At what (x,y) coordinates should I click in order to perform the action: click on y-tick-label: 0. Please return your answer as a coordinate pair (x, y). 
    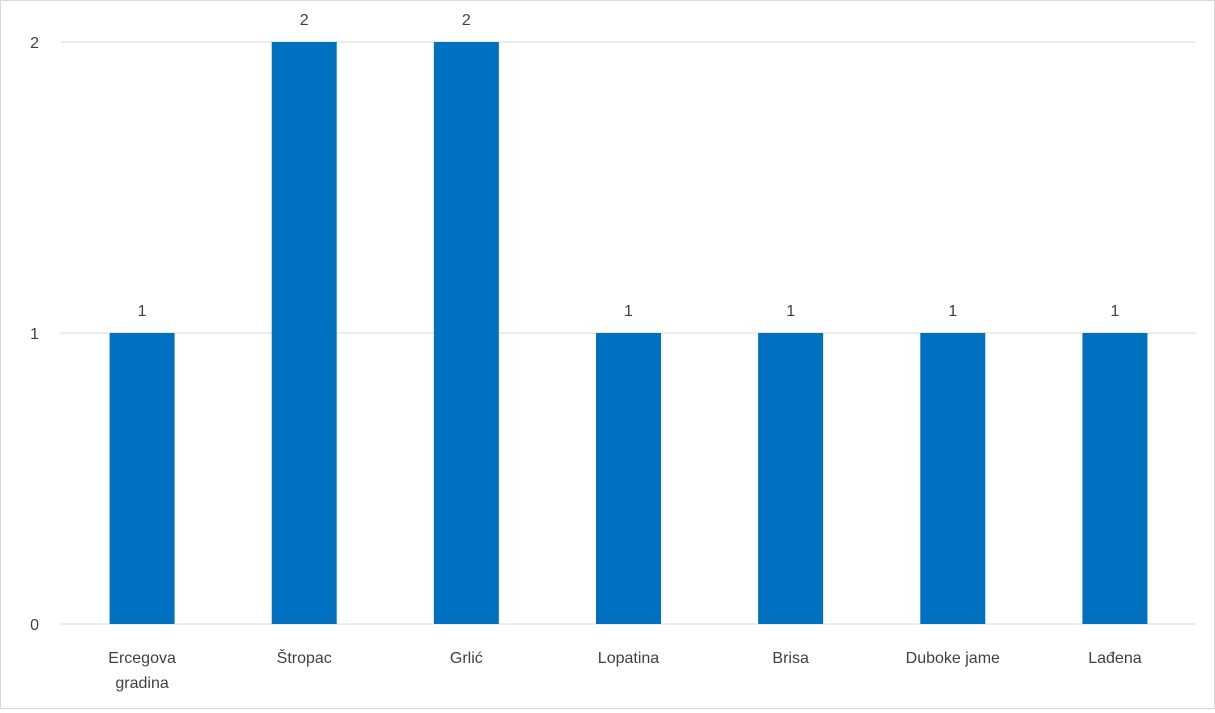
    Looking at the image, I should click on (34, 625).